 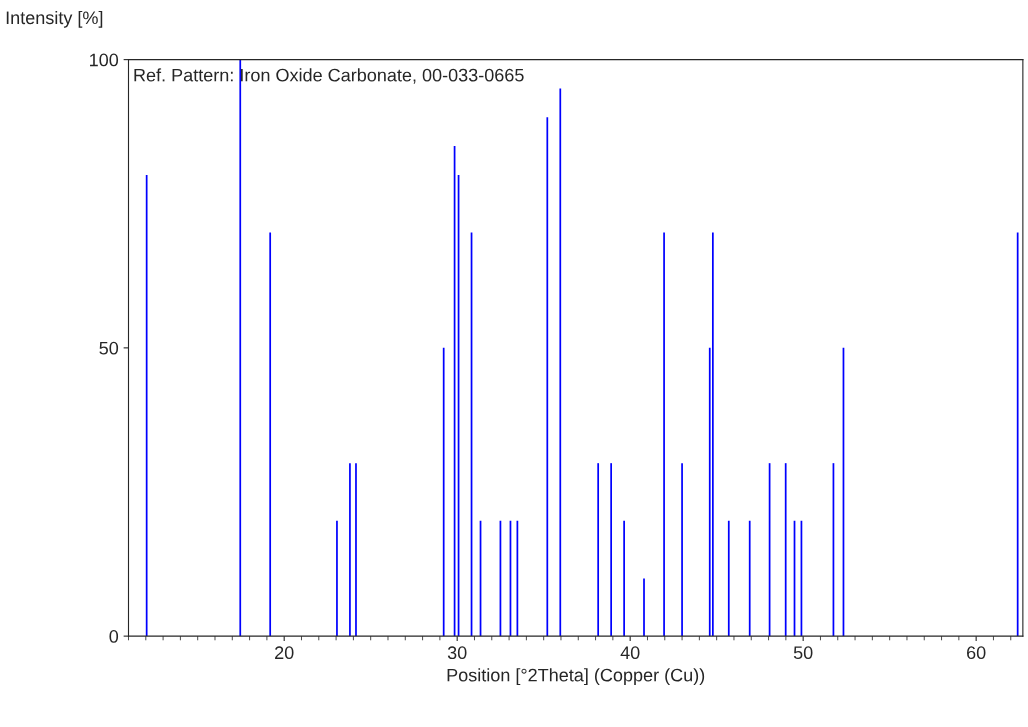 I want to click on annotation: Ref. Pattern: Iron Oxide Carbonate, 00-033-0665, so click(x=329, y=76).